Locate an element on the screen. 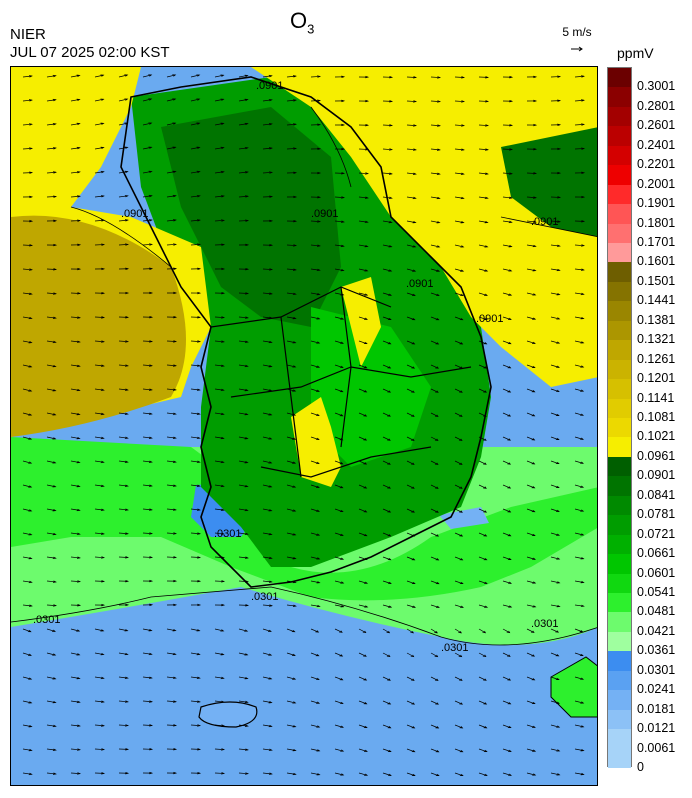  legend-label: 0.1501 is located at coordinates (656, 280).